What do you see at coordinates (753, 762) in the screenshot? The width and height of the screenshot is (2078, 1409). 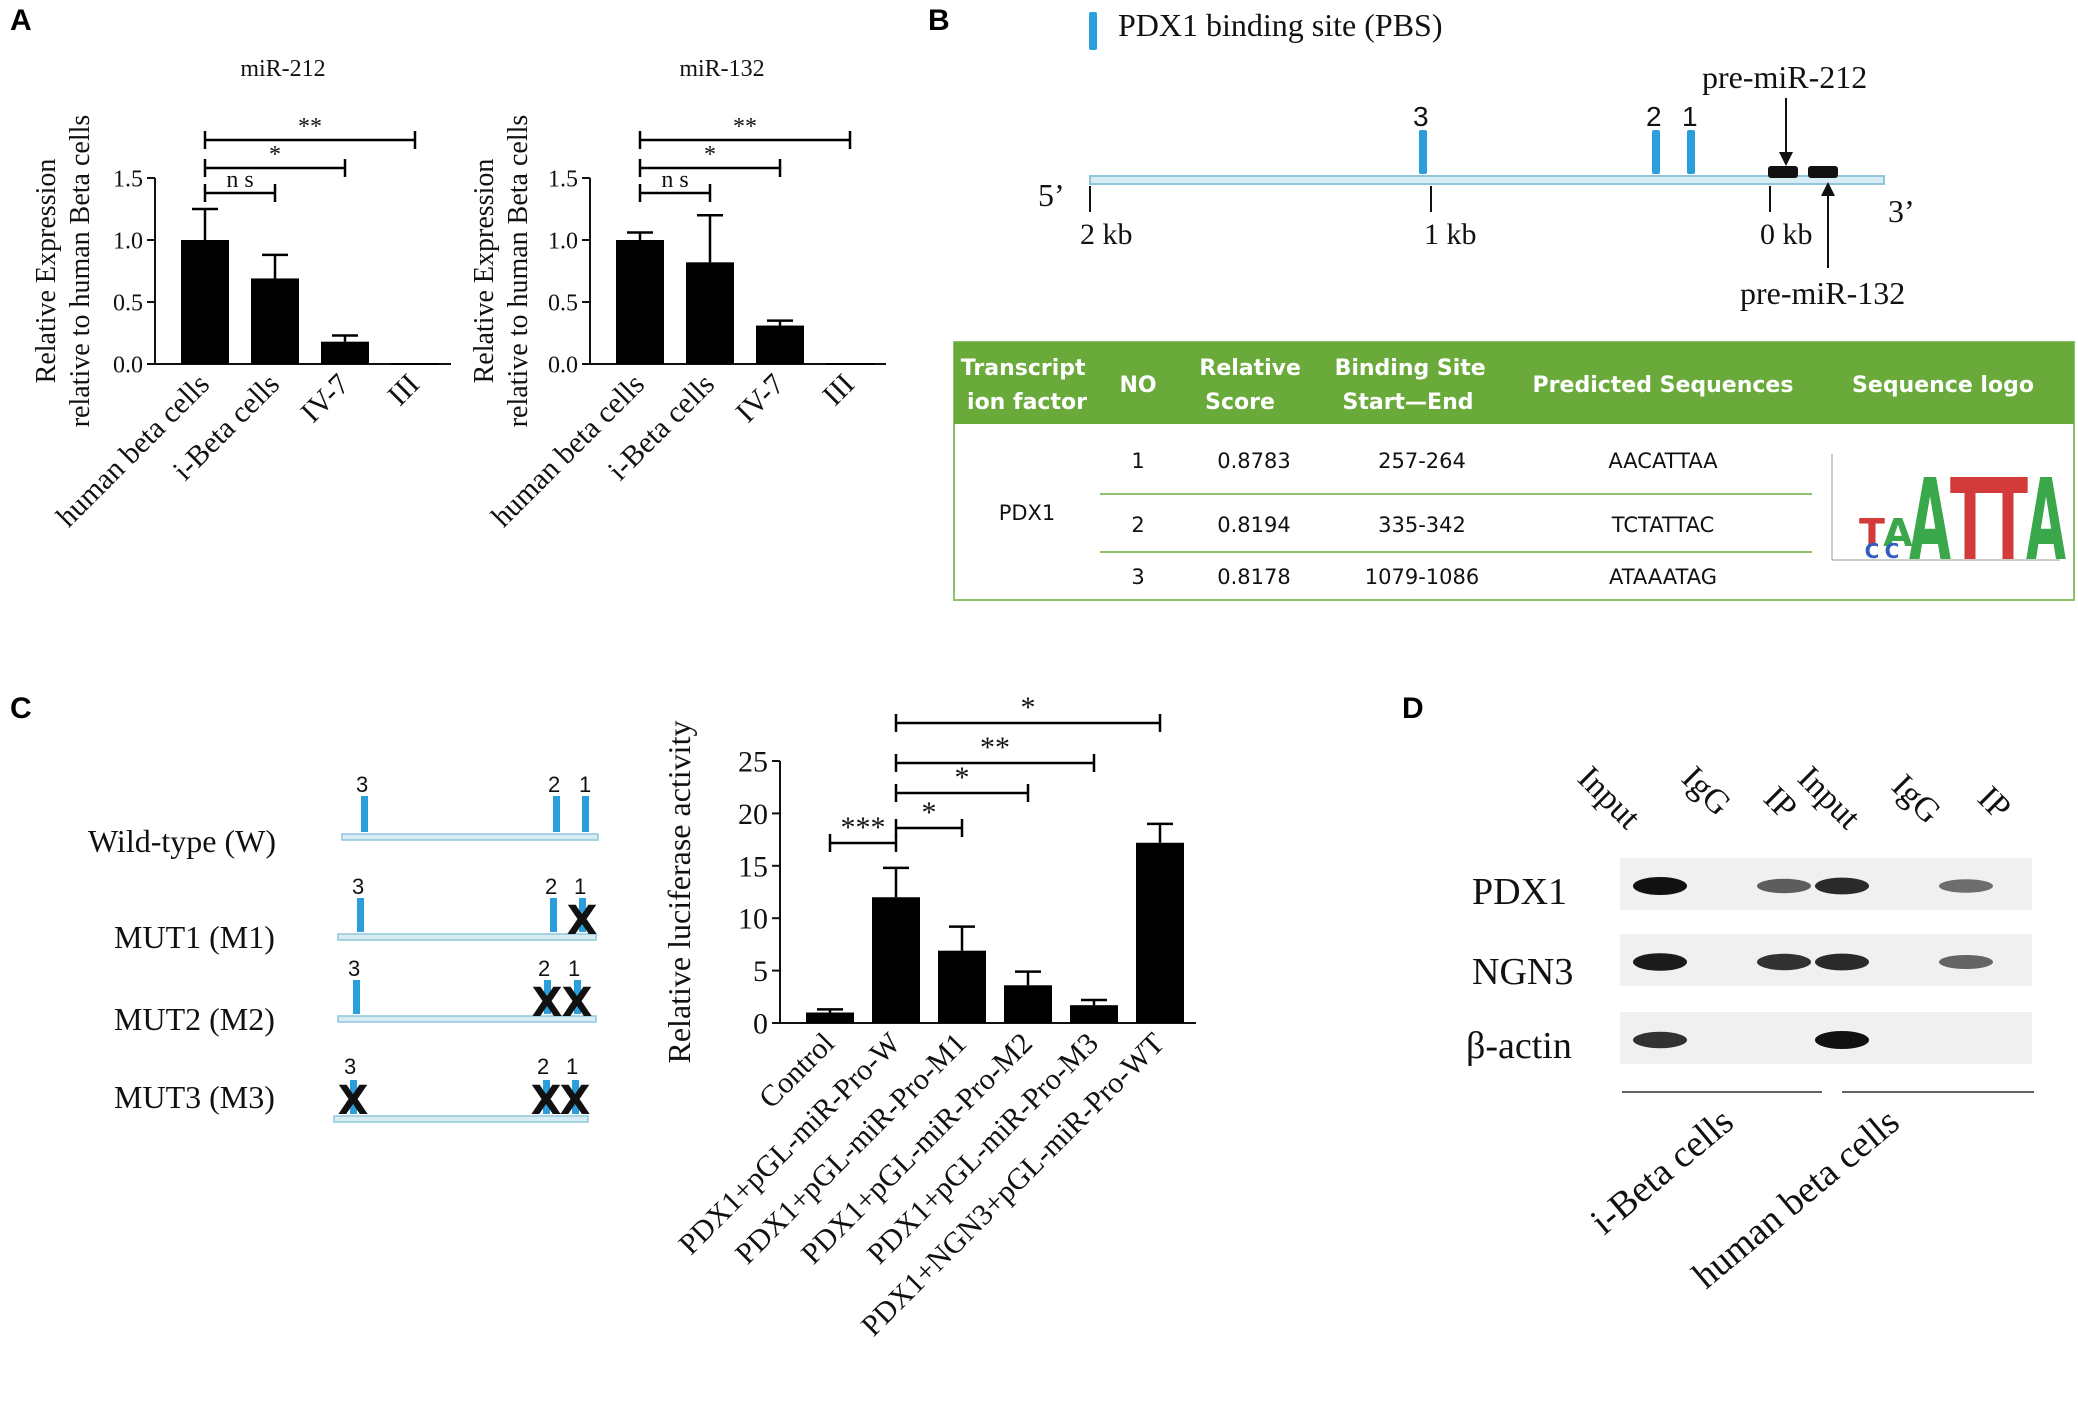 I see `y-tick-label: 25` at bounding box center [753, 762].